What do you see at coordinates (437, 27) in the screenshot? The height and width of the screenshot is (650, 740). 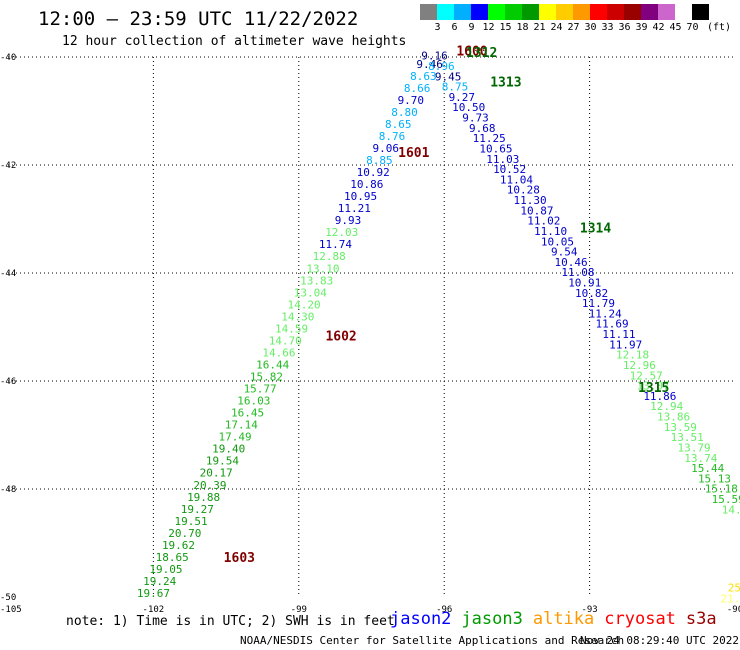 I see `color-scale-label: 3` at bounding box center [437, 27].